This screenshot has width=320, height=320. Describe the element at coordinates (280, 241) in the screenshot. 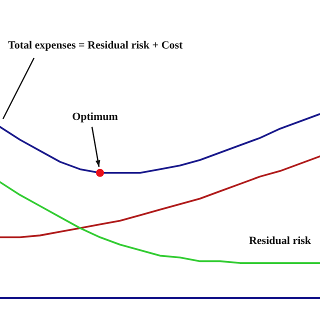

I see `series-label: Residual risk` at that location.